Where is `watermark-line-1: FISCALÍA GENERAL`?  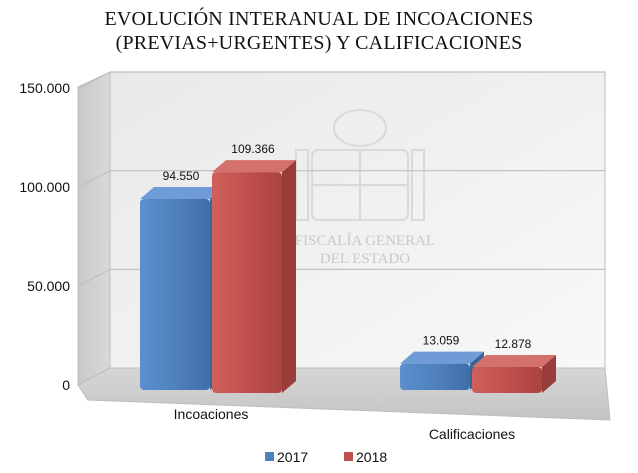 watermark-line-1: FISCALÍA GENERAL is located at coordinates (365, 240).